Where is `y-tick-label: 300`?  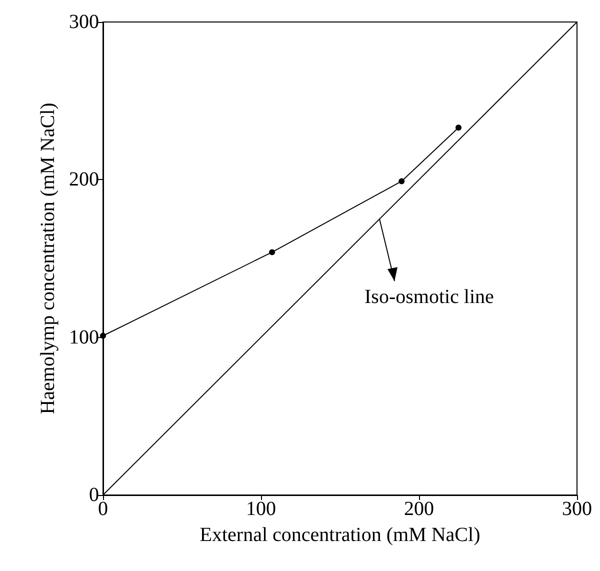 y-tick-label: 300 is located at coordinates (84, 22).